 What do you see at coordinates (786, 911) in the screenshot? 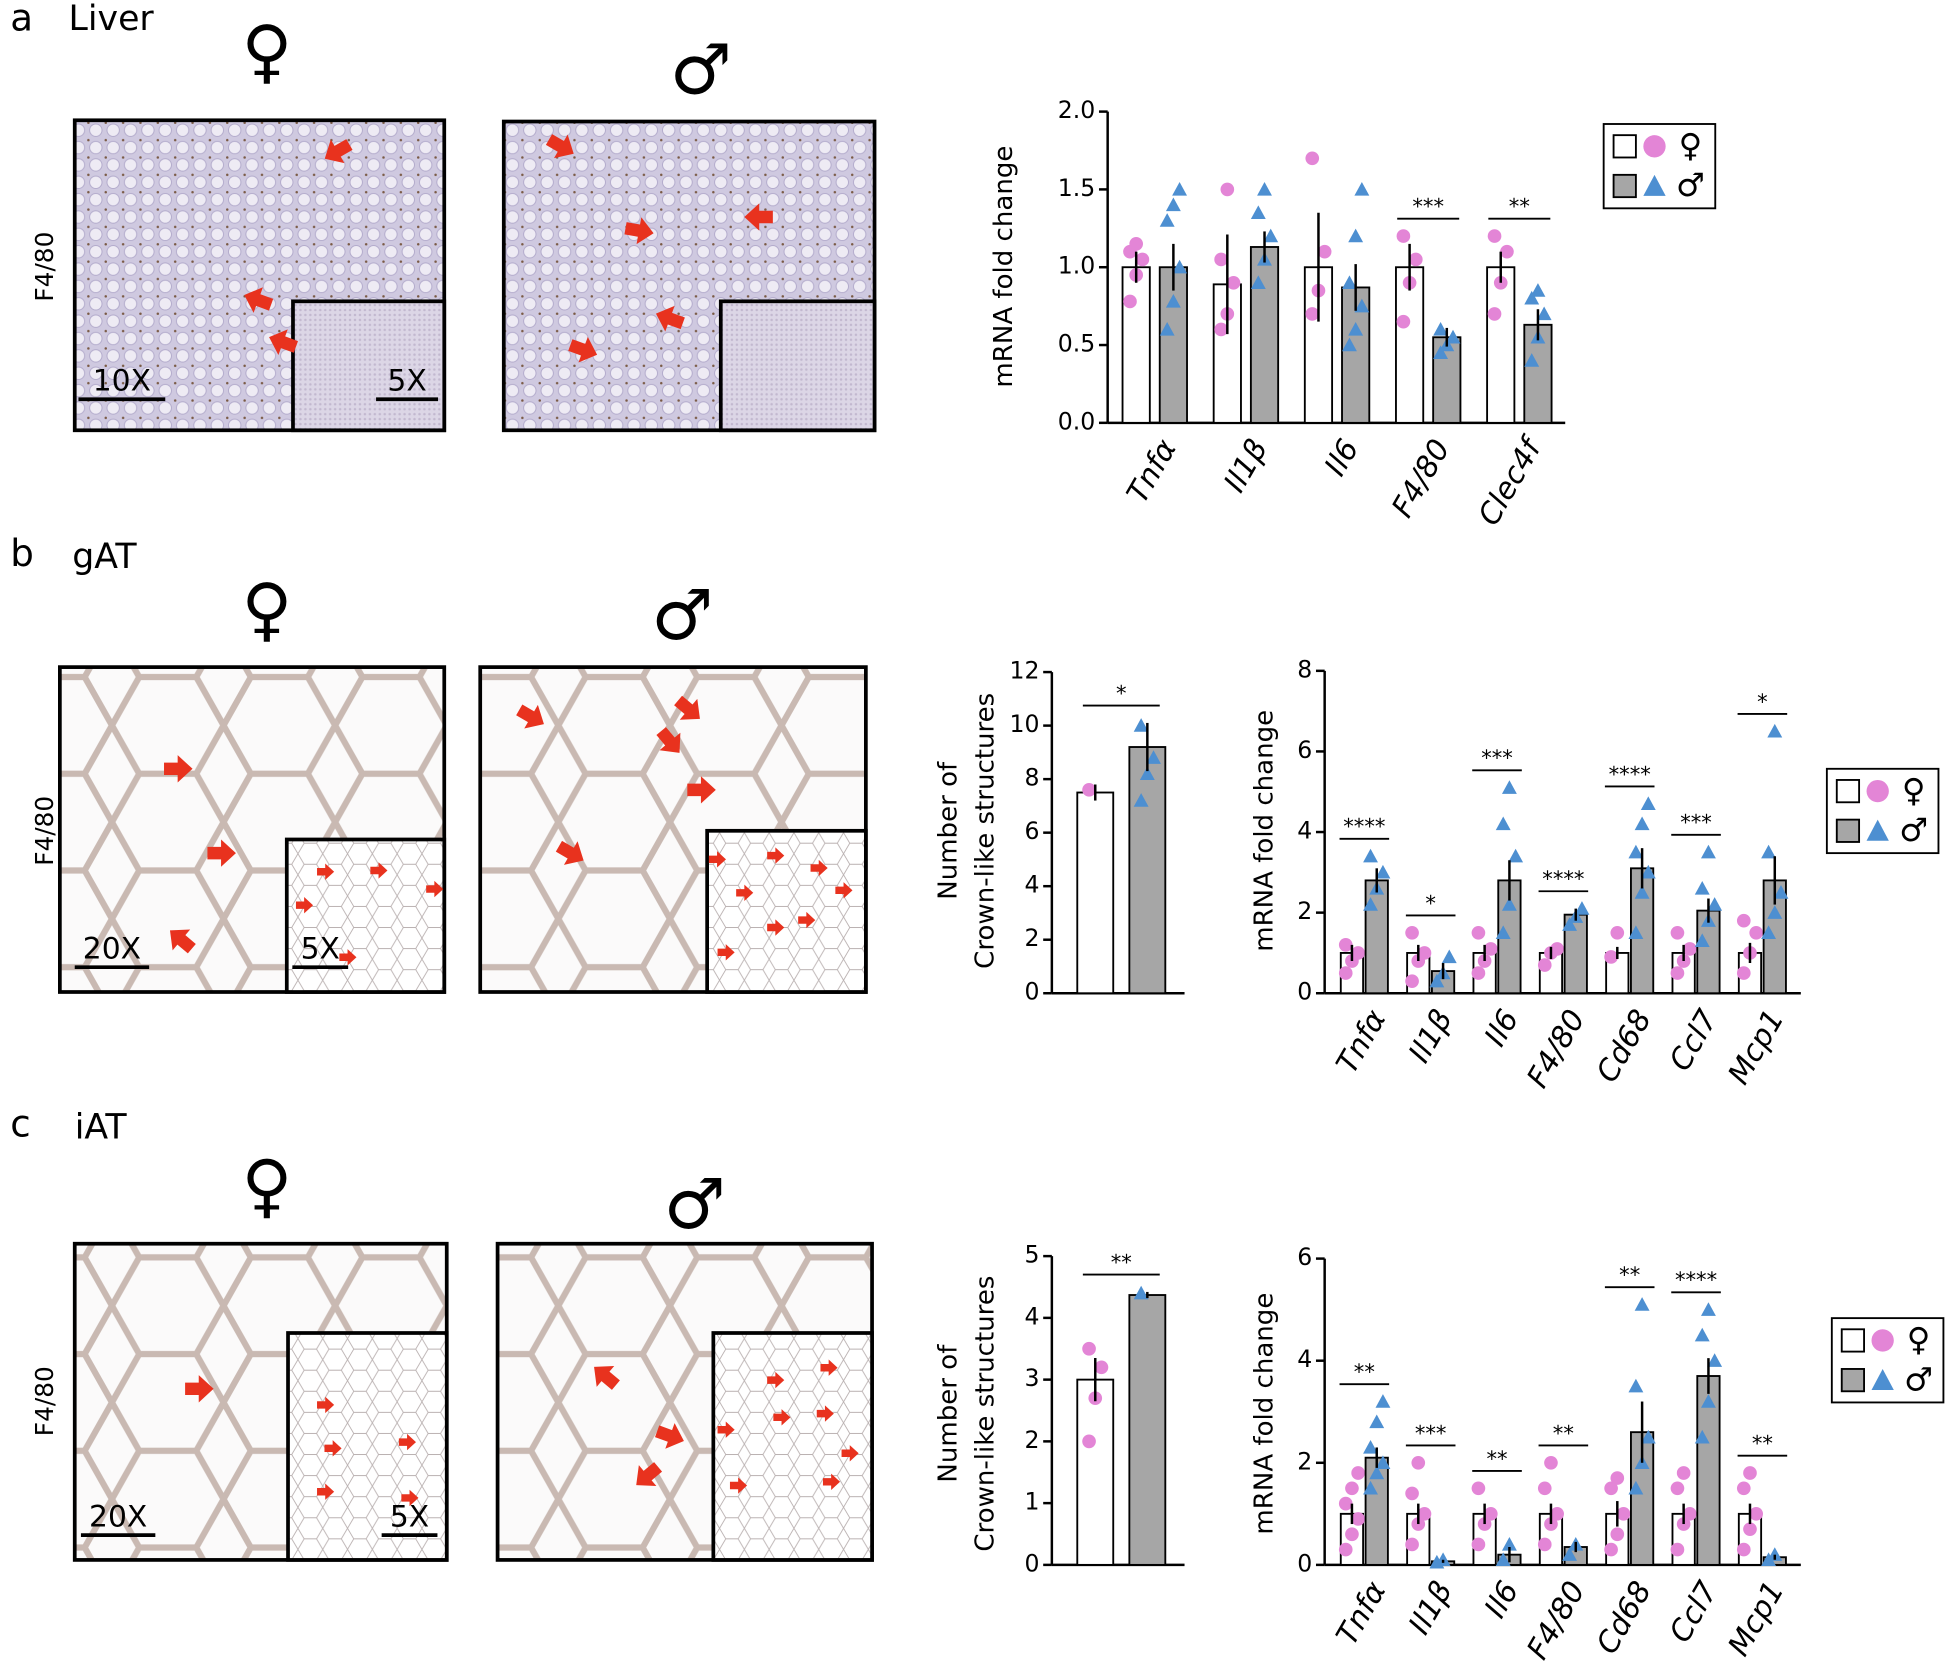
I see `micrograph-inset` at bounding box center [786, 911].